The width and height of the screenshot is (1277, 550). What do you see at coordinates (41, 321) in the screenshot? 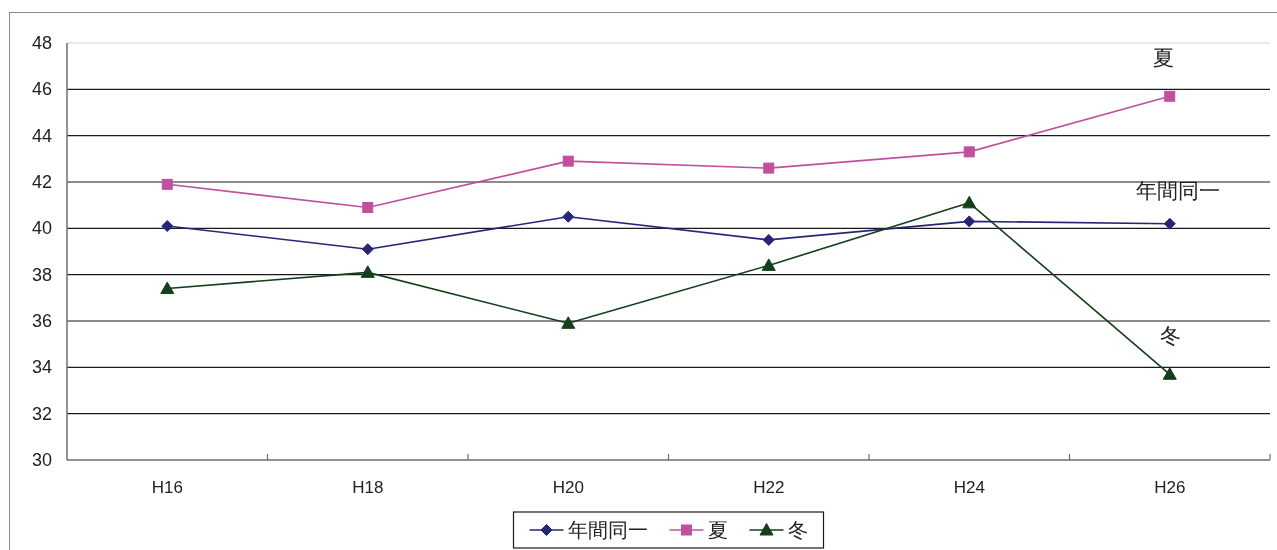
I see `y-tick-label: 36` at bounding box center [41, 321].